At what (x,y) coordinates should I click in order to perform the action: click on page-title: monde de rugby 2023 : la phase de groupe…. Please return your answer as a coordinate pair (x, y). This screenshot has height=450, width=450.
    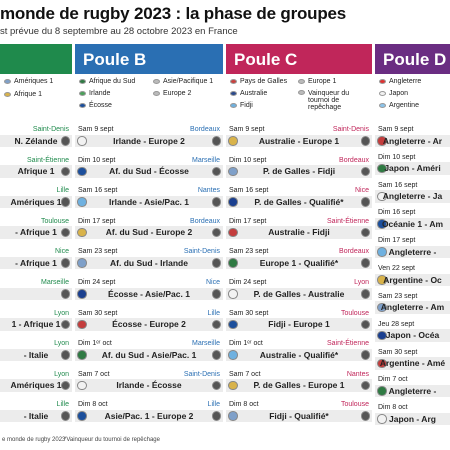
    Looking at the image, I should click on (173, 13).